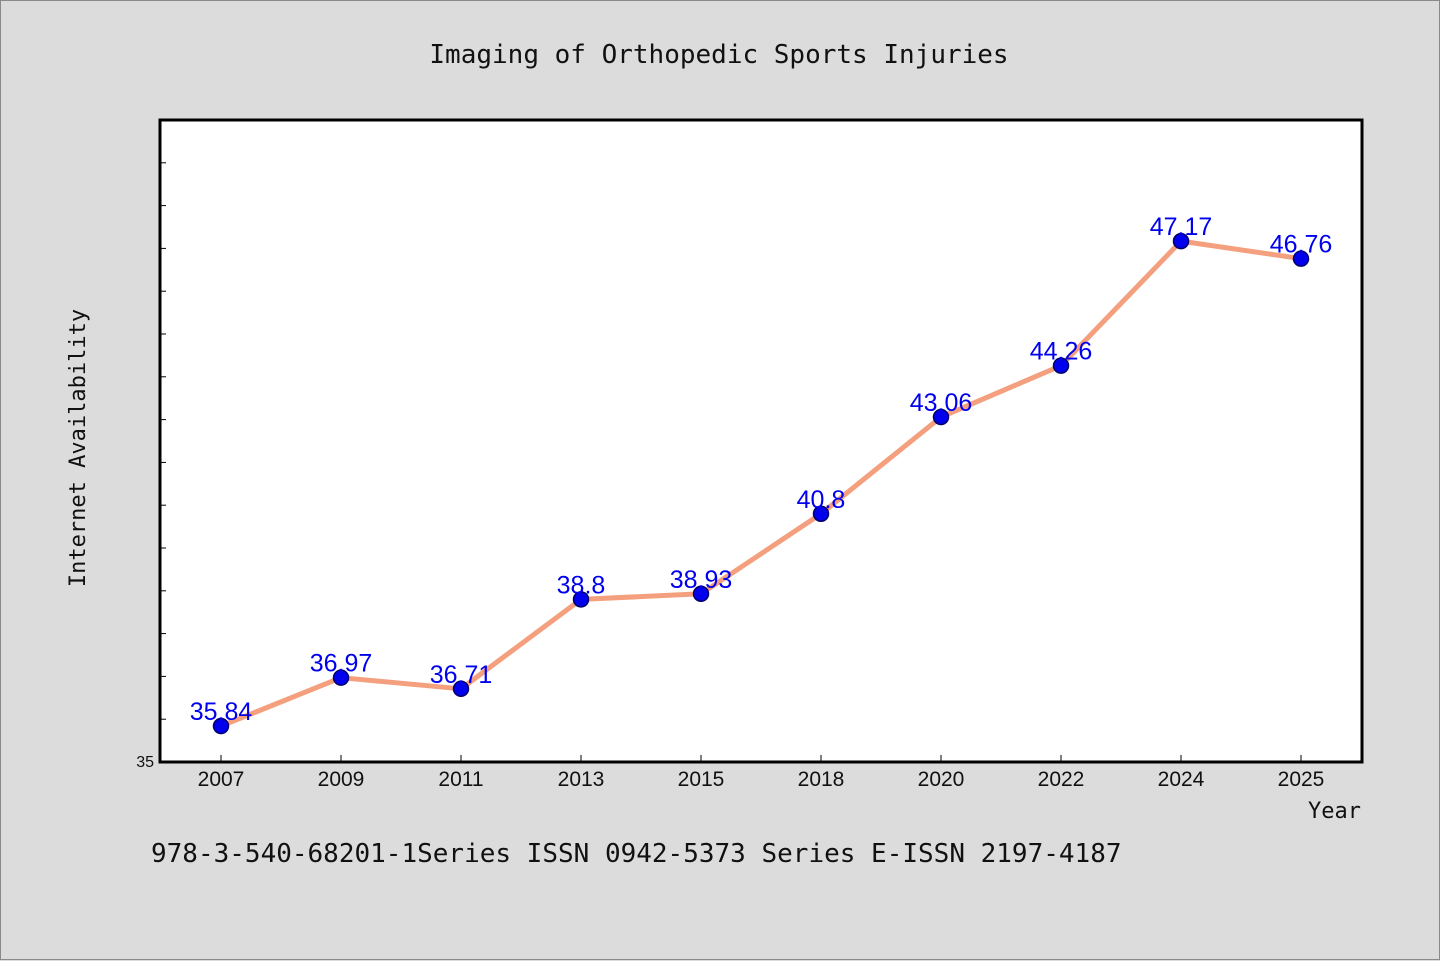  What do you see at coordinates (821, 779) in the screenshot?
I see `x-tick-label: 2018` at bounding box center [821, 779].